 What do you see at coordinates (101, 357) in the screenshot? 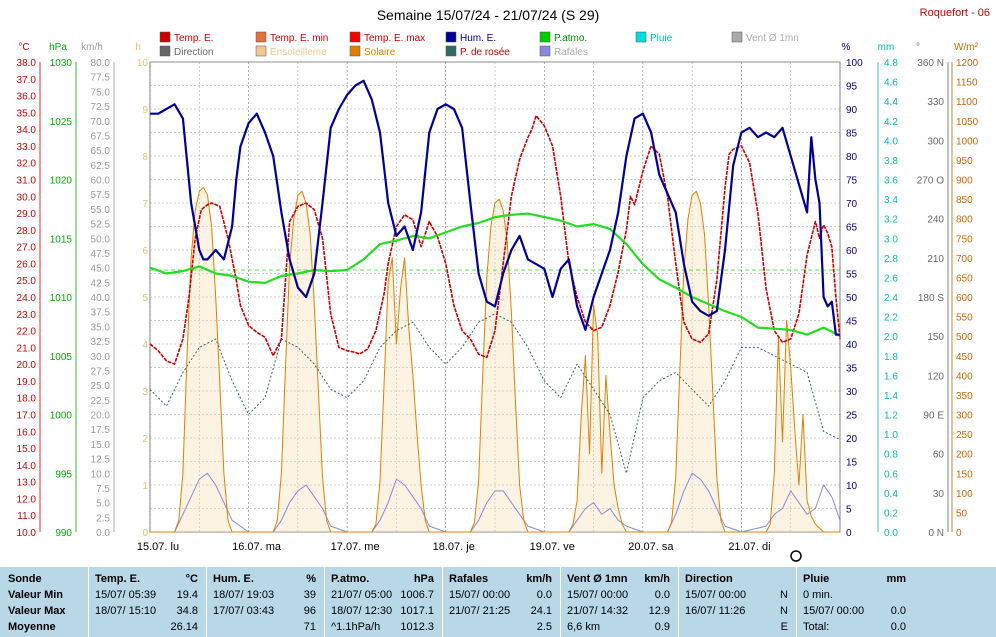
I see `tick-label: 30.0` at bounding box center [101, 357].